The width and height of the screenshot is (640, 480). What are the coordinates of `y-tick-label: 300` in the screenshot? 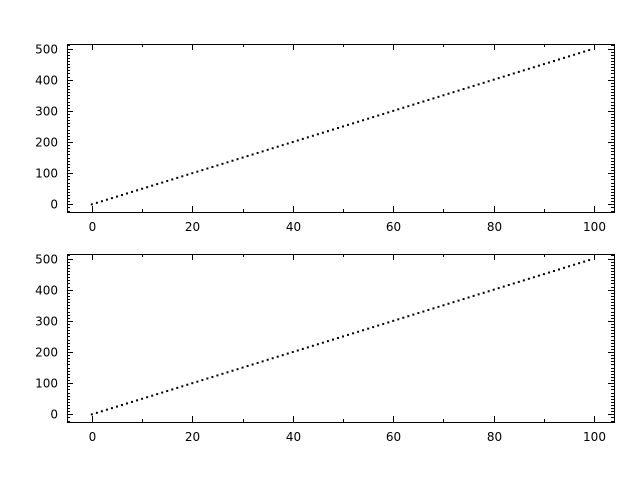 It's located at (46, 322).